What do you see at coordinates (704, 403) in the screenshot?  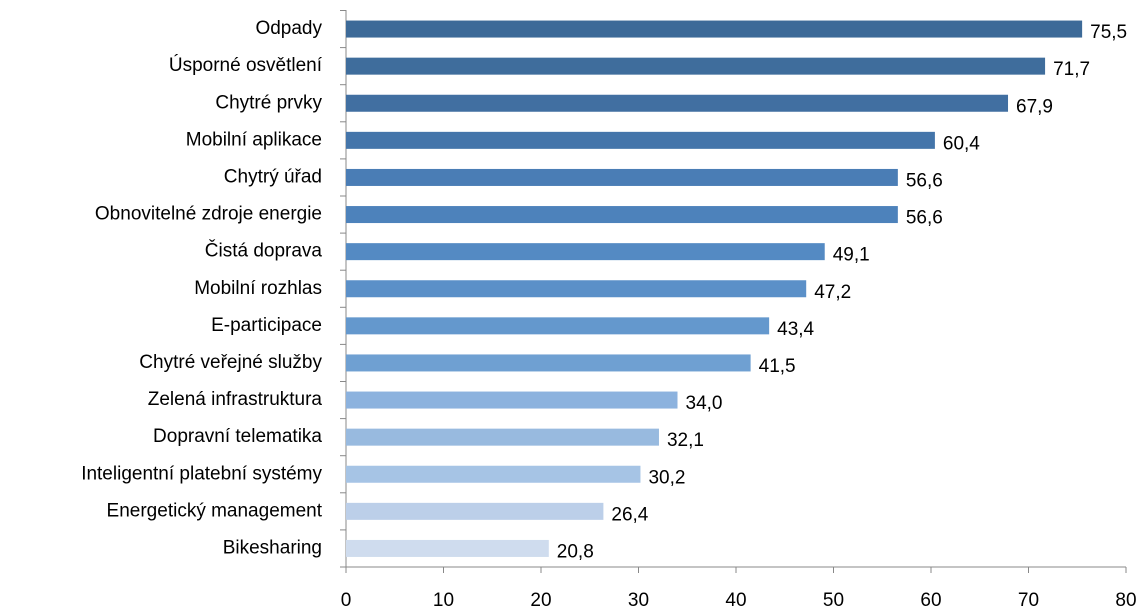 I see `value-label: 34,0` at bounding box center [704, 403].